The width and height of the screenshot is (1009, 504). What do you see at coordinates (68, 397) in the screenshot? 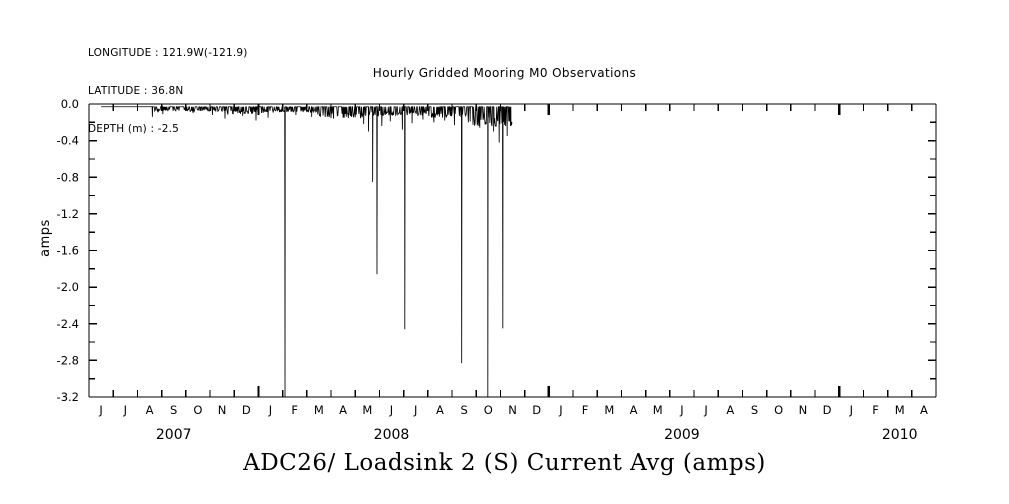
I see `y-tick-label: -3.2` at bounding box center [68, 397].